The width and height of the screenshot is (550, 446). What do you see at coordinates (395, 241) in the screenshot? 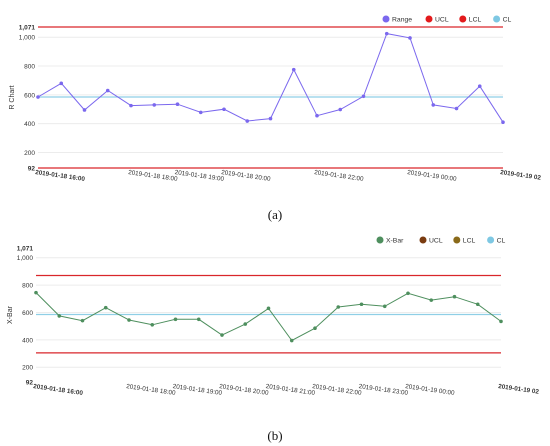
I see `legend-label: X-Bar` at bounding box center [395, 241].